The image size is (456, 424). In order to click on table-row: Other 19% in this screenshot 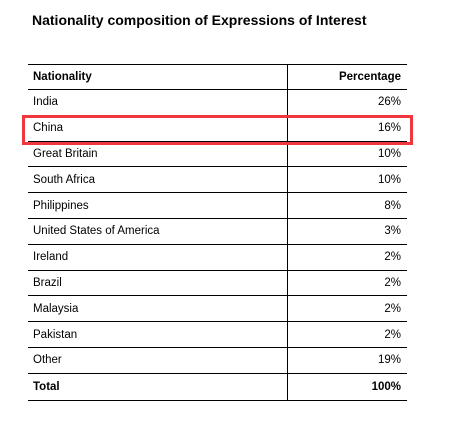, I will do `click(217, 360)`.